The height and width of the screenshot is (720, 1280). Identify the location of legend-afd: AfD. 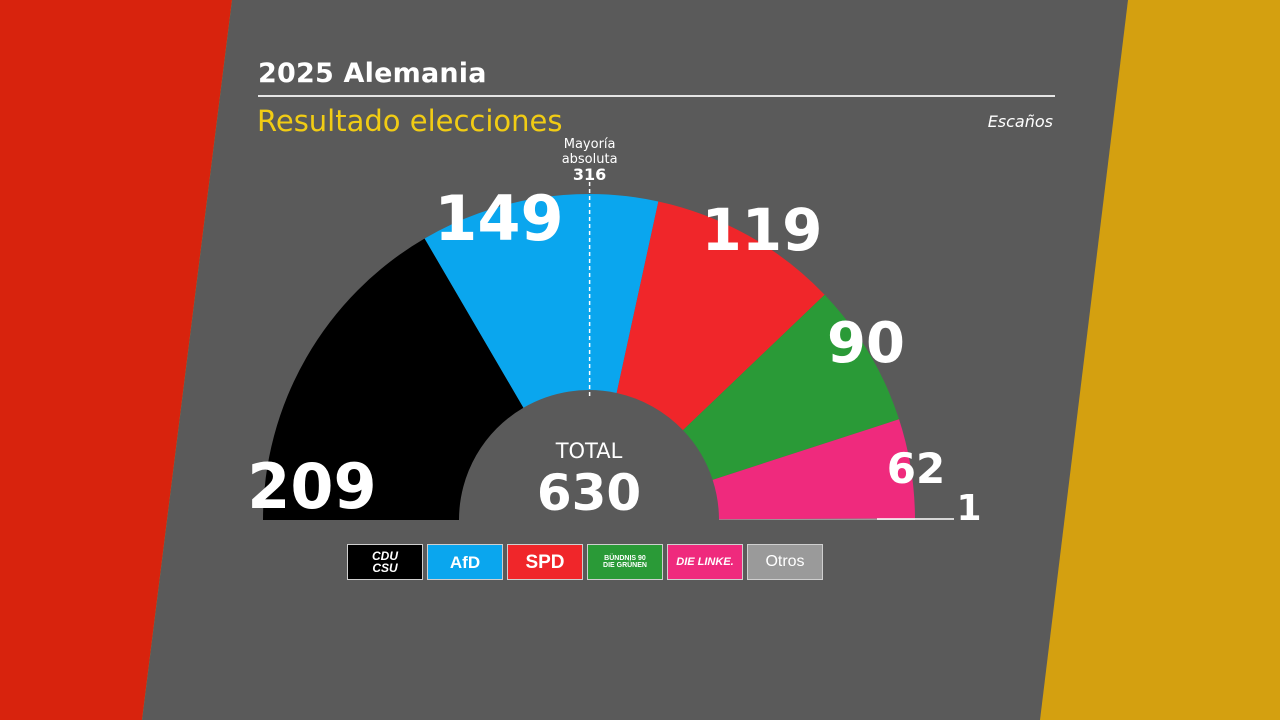
(465, 562).